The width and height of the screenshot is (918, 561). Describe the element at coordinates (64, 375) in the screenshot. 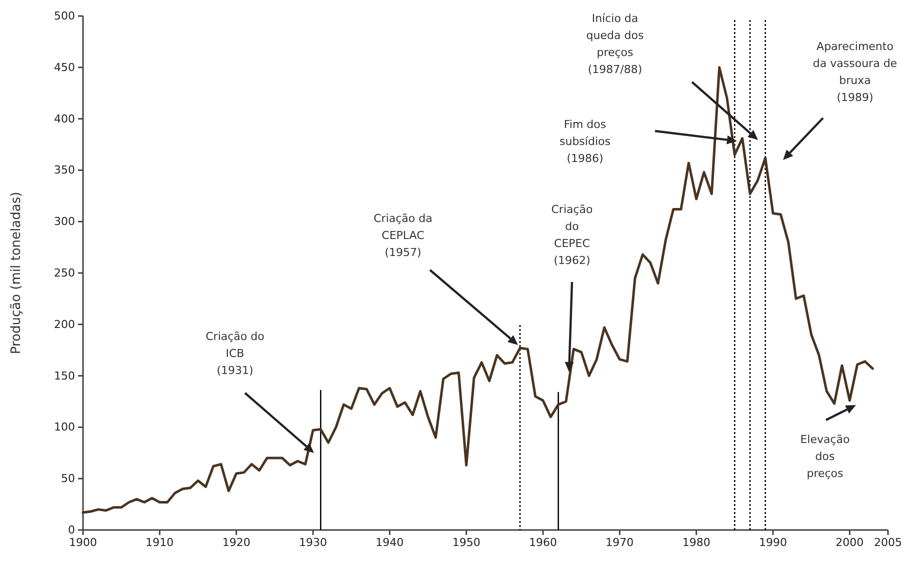

I see `y-tick-label: 150` at that location.